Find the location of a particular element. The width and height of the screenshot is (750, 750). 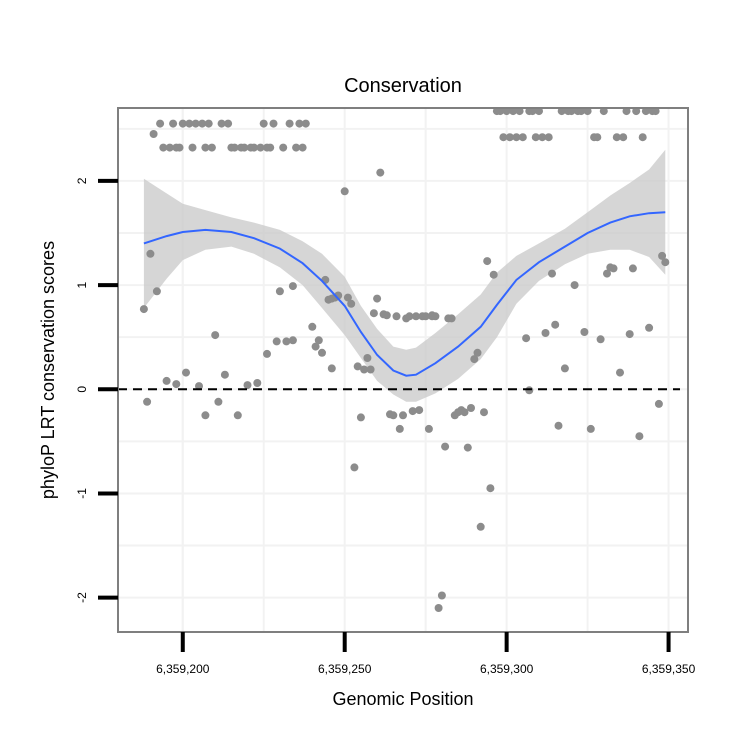

x-axis-title: Genomic Position is located at coordinates (402, 699).